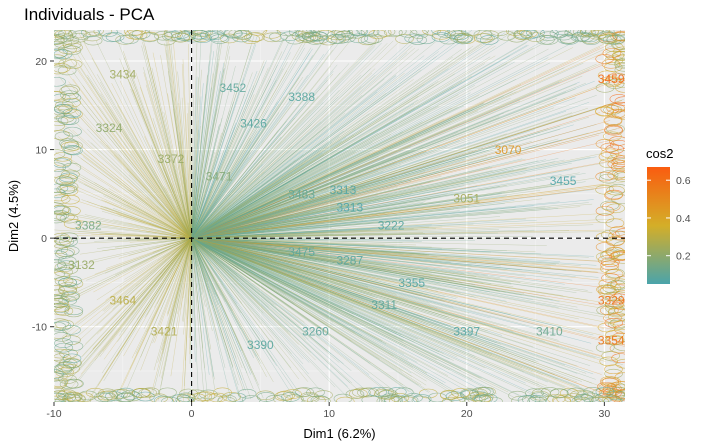 The width and height of the screenshot is (707, 448). I want to click on individual-label: 3434, so click(122, 75).